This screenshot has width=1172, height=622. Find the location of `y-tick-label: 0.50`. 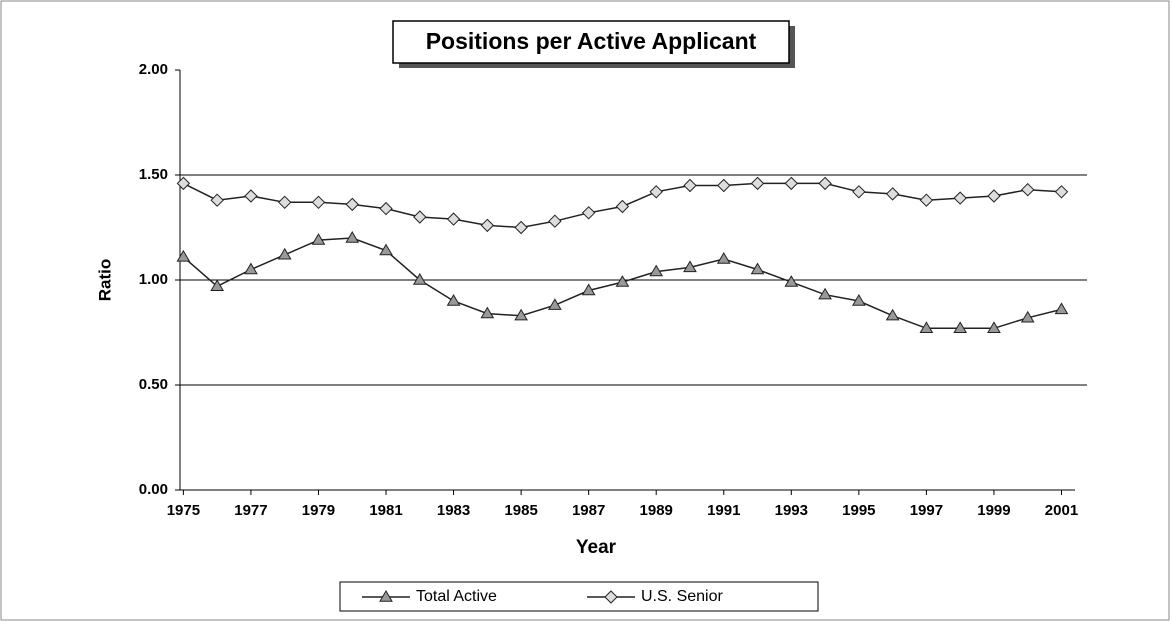

y-tick-label: 0.50 is located at coordinates (153, 384).